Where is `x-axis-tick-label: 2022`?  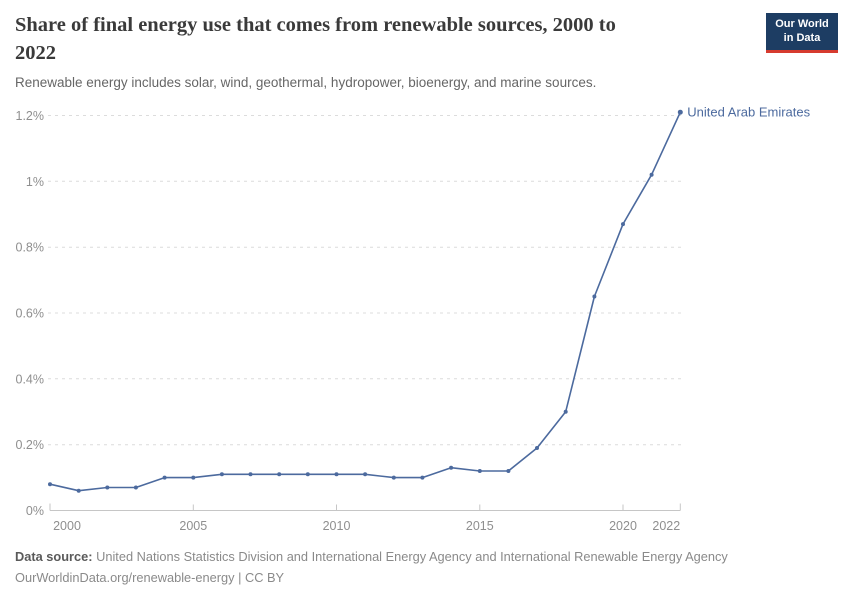
x-axis-tick-label: 2022 is located at coordinates (666, 526).